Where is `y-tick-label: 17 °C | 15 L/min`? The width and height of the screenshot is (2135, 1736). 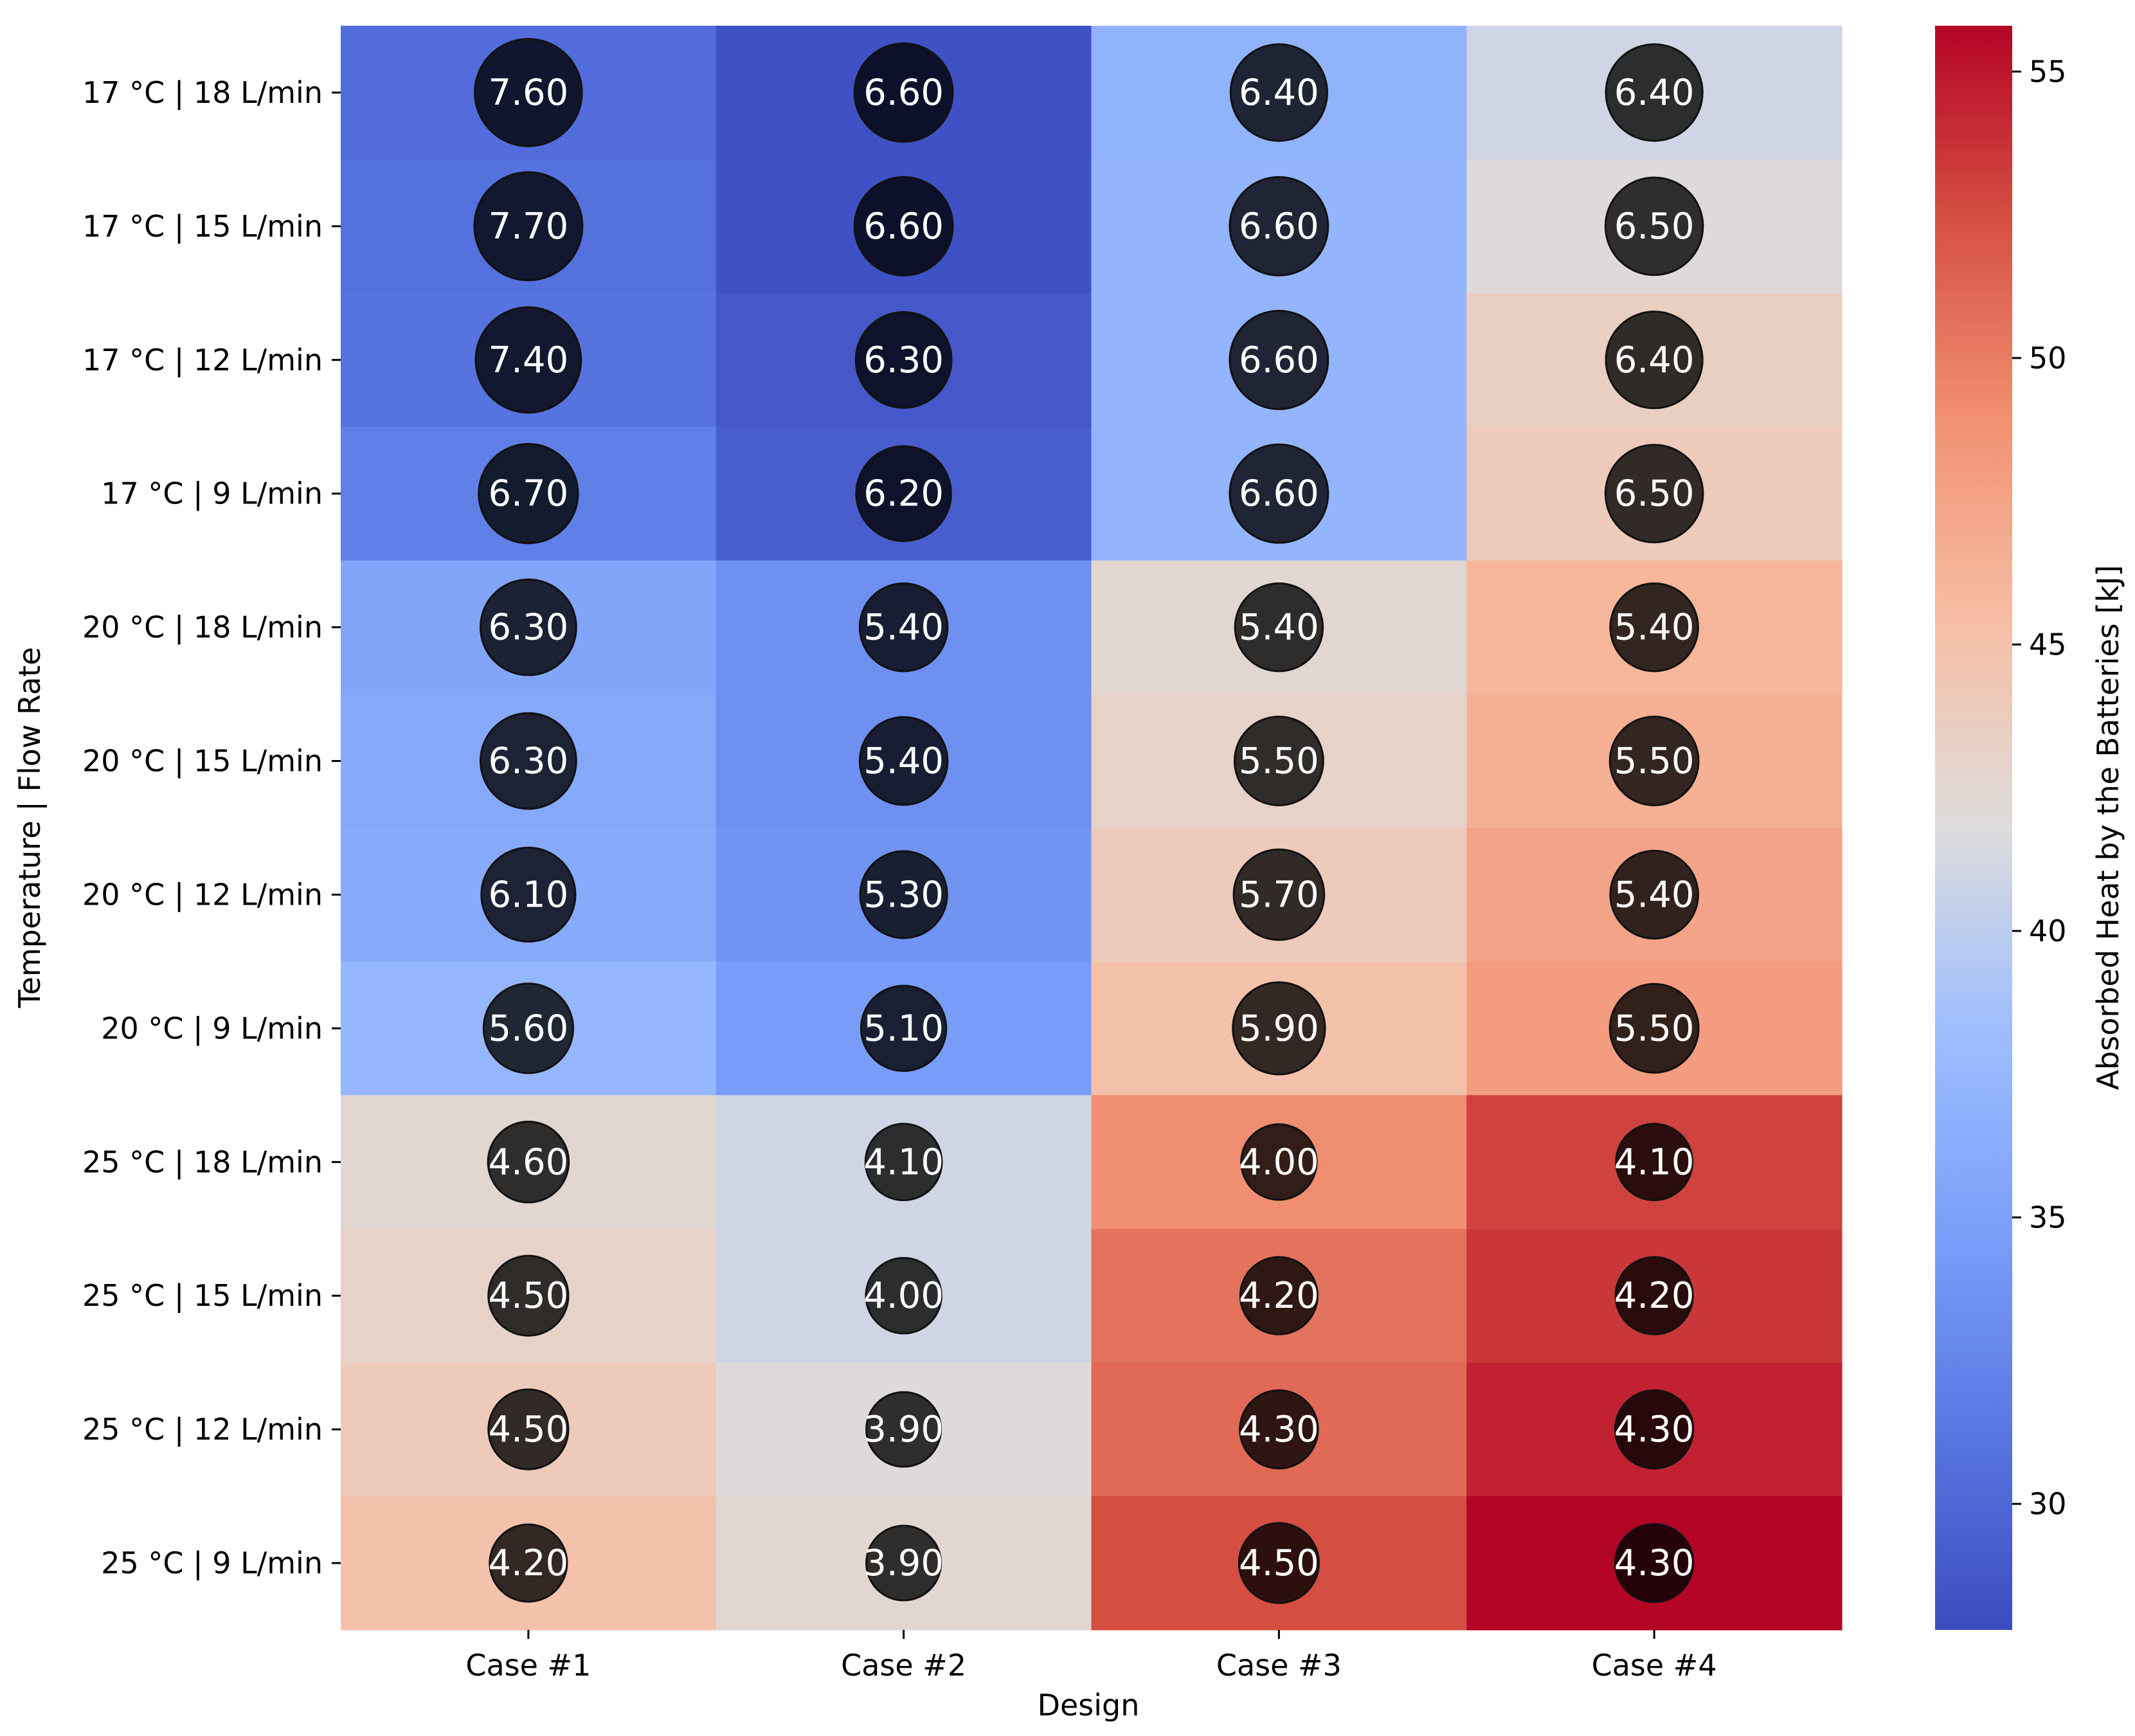 y-tick-label: 17 °C | 15 L/min is located at coordinates (202, 226).